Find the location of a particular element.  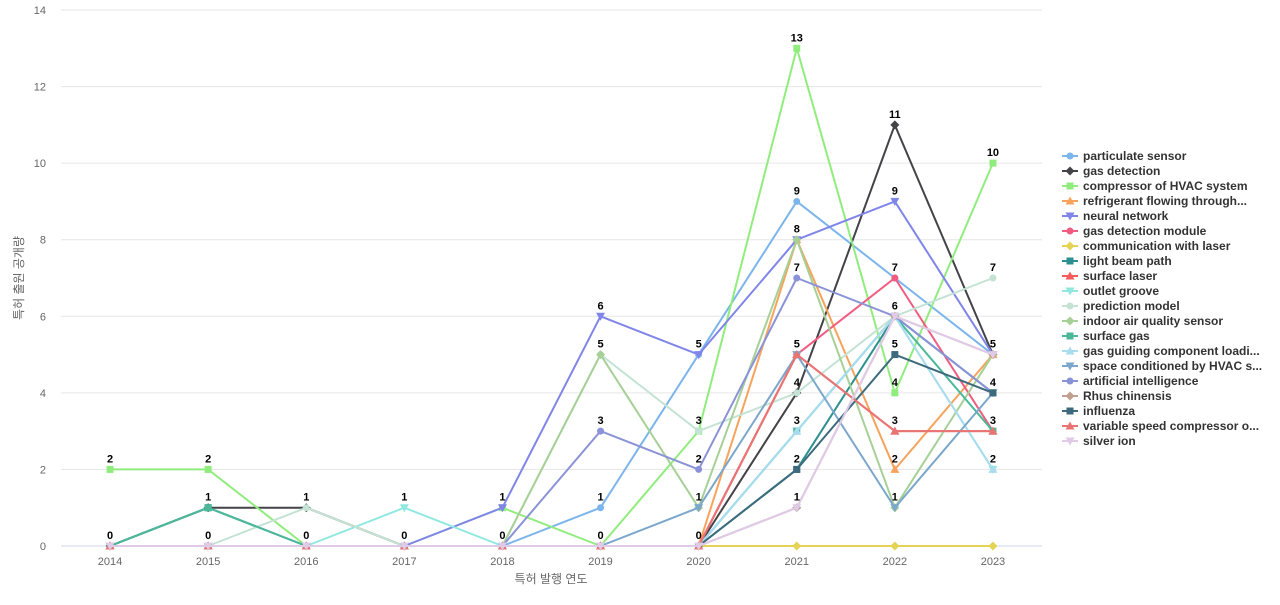

legend-label: surface gas is located at coordinates (1116, 336).